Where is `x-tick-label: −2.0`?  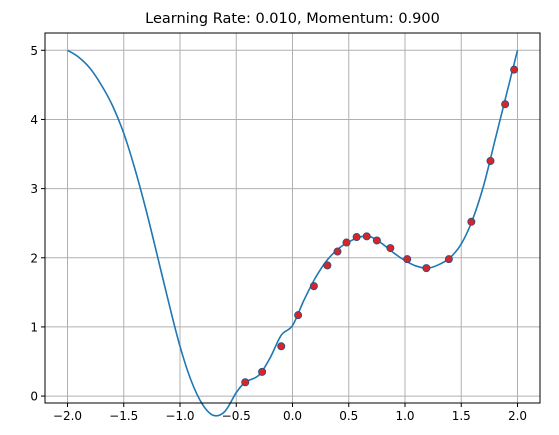
x-tick-label: −2.0 is located at coordinates (67, 416).